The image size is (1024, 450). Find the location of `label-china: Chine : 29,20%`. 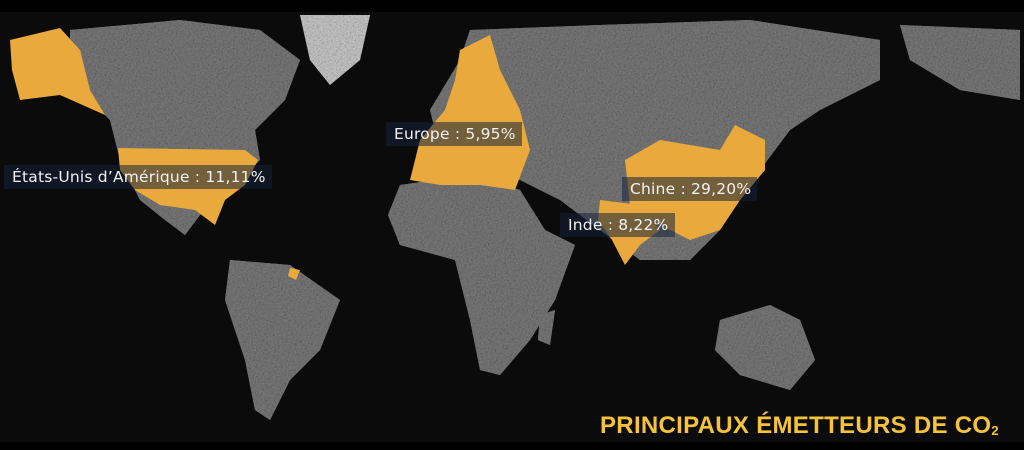

label-china: Chine : 29,20% is located at coordinates (690, 189).